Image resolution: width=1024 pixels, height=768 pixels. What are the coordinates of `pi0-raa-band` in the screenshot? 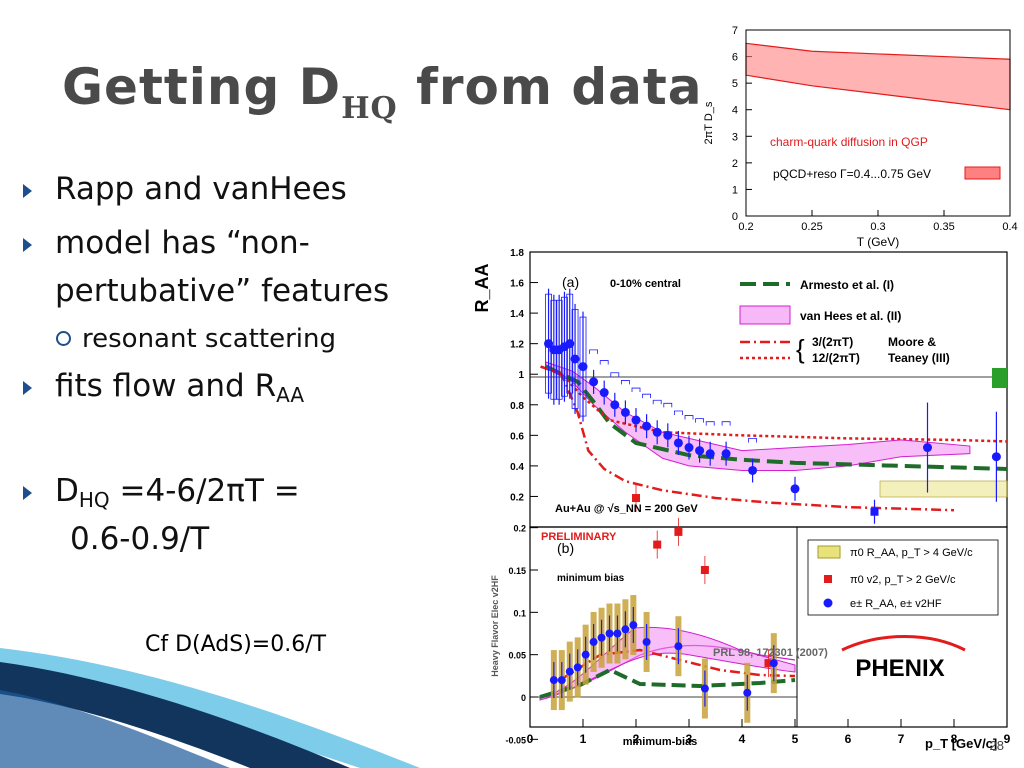 It's located at (943, 489).